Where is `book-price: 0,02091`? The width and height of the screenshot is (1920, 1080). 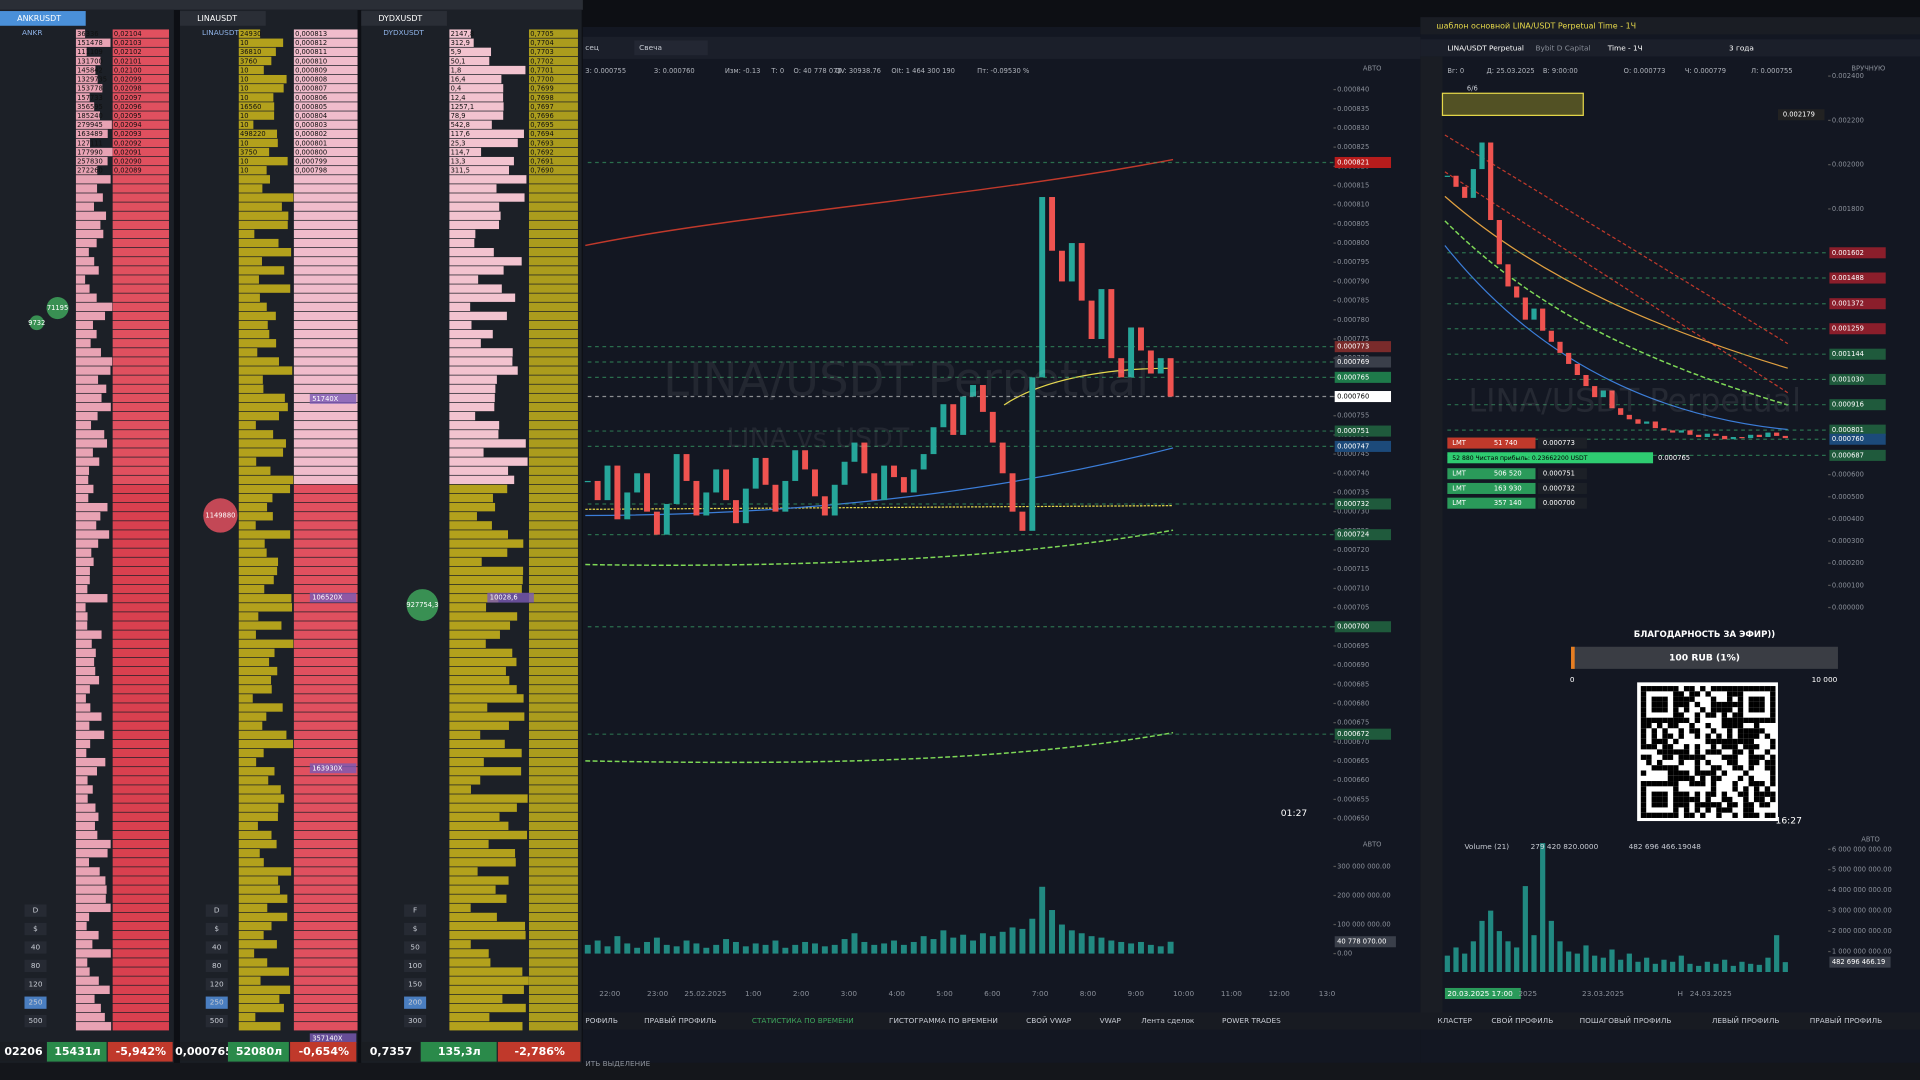
book-price: 0,02091 is located at coordinates (128, 152).